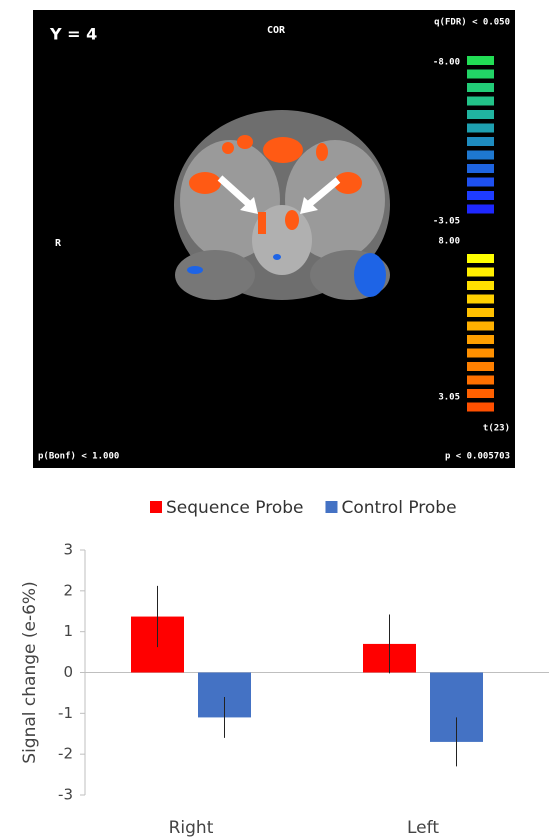 Image resolution: width=549 pixels, height=839 pixels. Describe the element at coordinates (65, 754) in the screenshot. I see `y-tick-label: -2` at that location.